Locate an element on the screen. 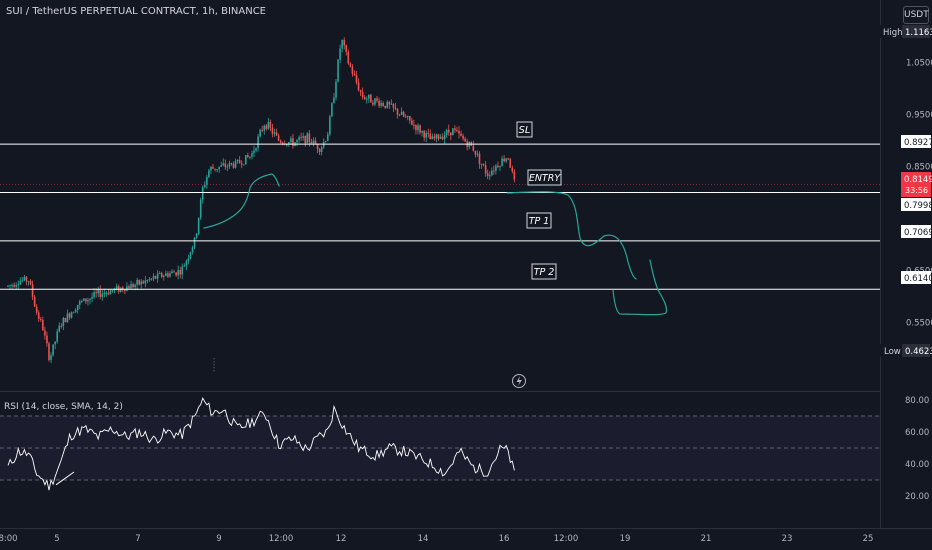  projection-curve-main is located at coordinates (571, 235).